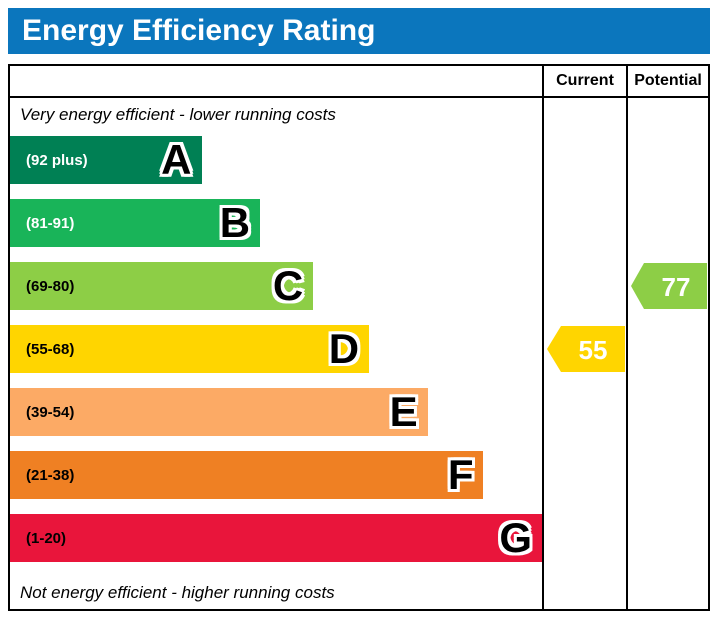 The height and width of the screenshot is (619, 718). Describe the element at coordinates (190, 349) in the screenshot. I see `band-row-d: (55-68) D` at that location.